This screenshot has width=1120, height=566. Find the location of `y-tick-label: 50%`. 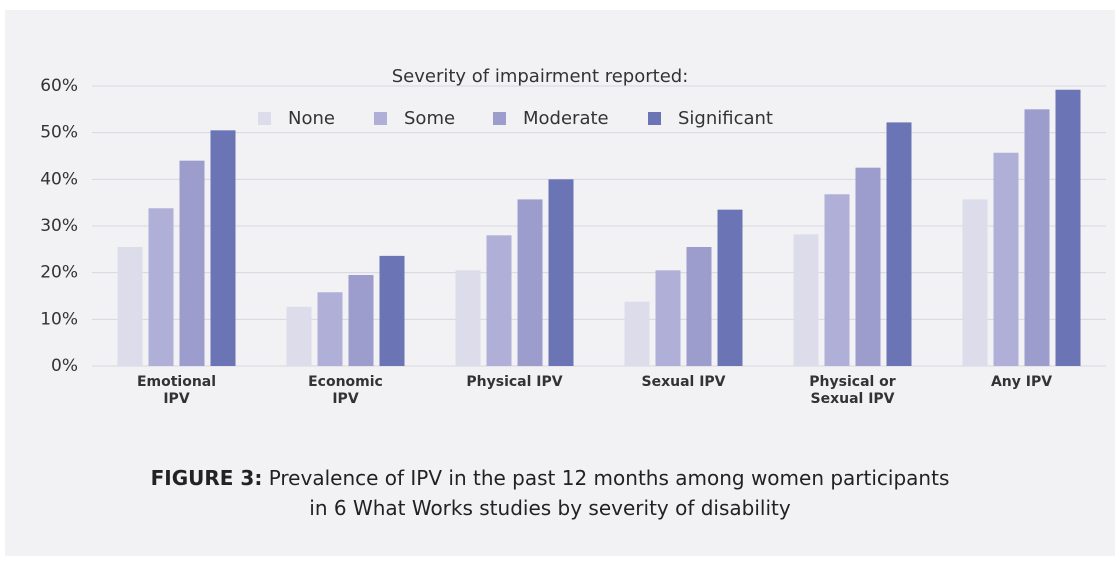

y-tick-label: 50% is located at coordinates (59, 133).